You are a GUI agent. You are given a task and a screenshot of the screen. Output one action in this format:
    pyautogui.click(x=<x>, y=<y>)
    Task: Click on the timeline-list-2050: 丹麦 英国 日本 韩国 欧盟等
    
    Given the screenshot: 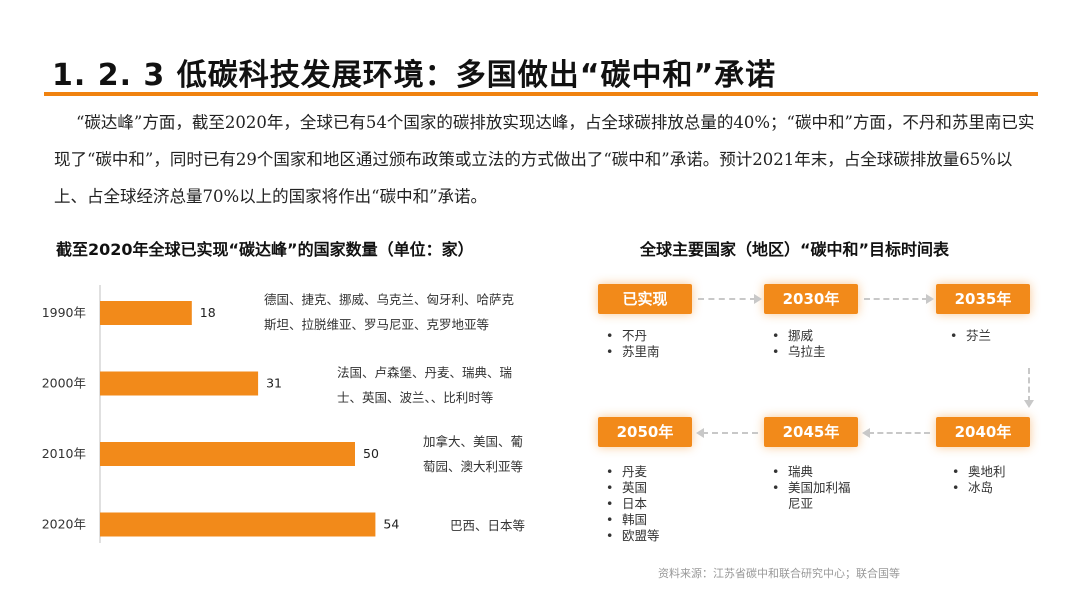 What is the action you would take?
    pyautogui.click(x=633, y=504)
    